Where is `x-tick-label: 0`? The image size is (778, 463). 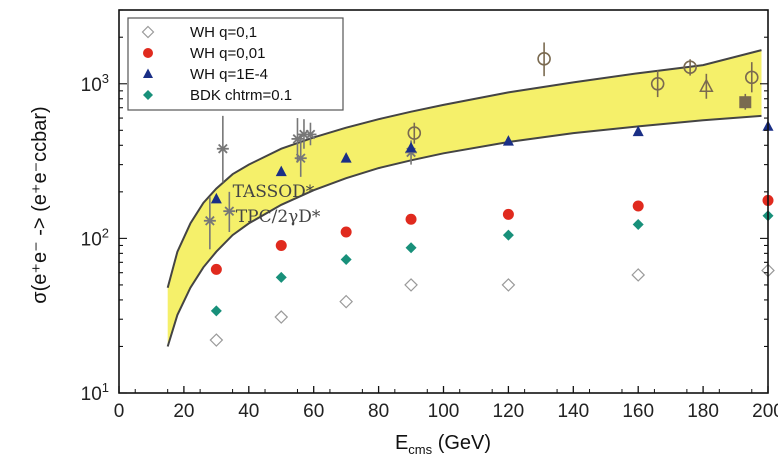 x-tick-label: 0 is located at coordinates (119, 411).